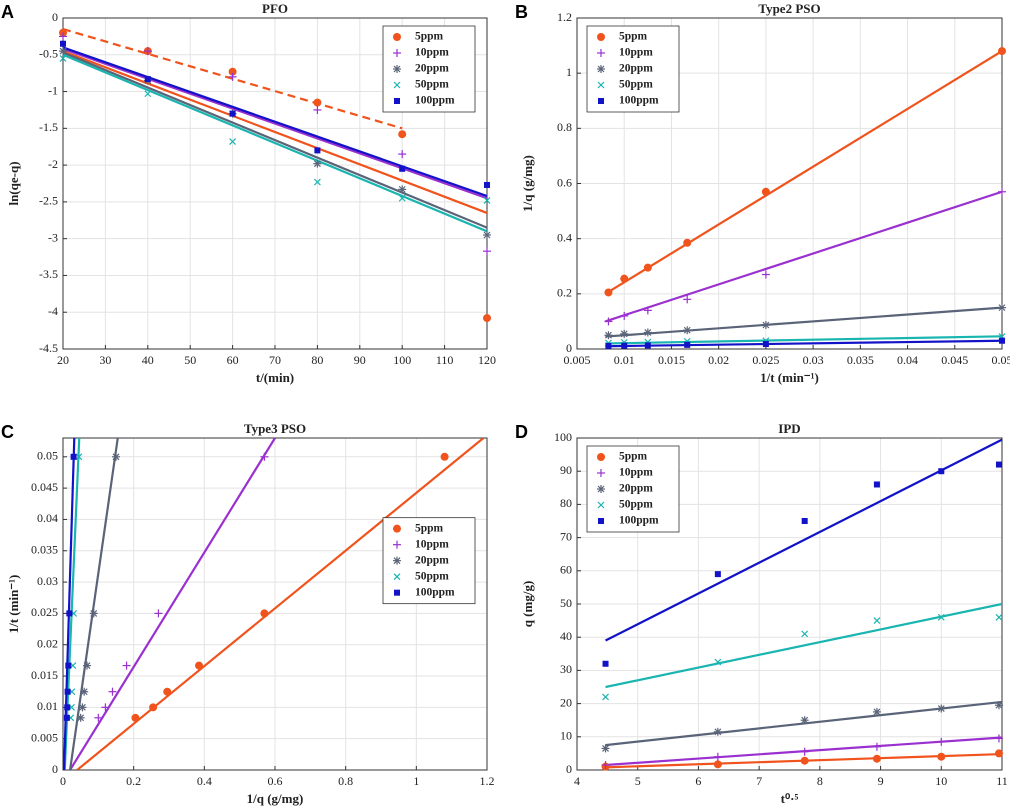 This screenshot has height=811, width=1010. What do you see at coordinates (521, 12) in the screenshot?
I see `panel-label: B` at bounding box center [521, 12].